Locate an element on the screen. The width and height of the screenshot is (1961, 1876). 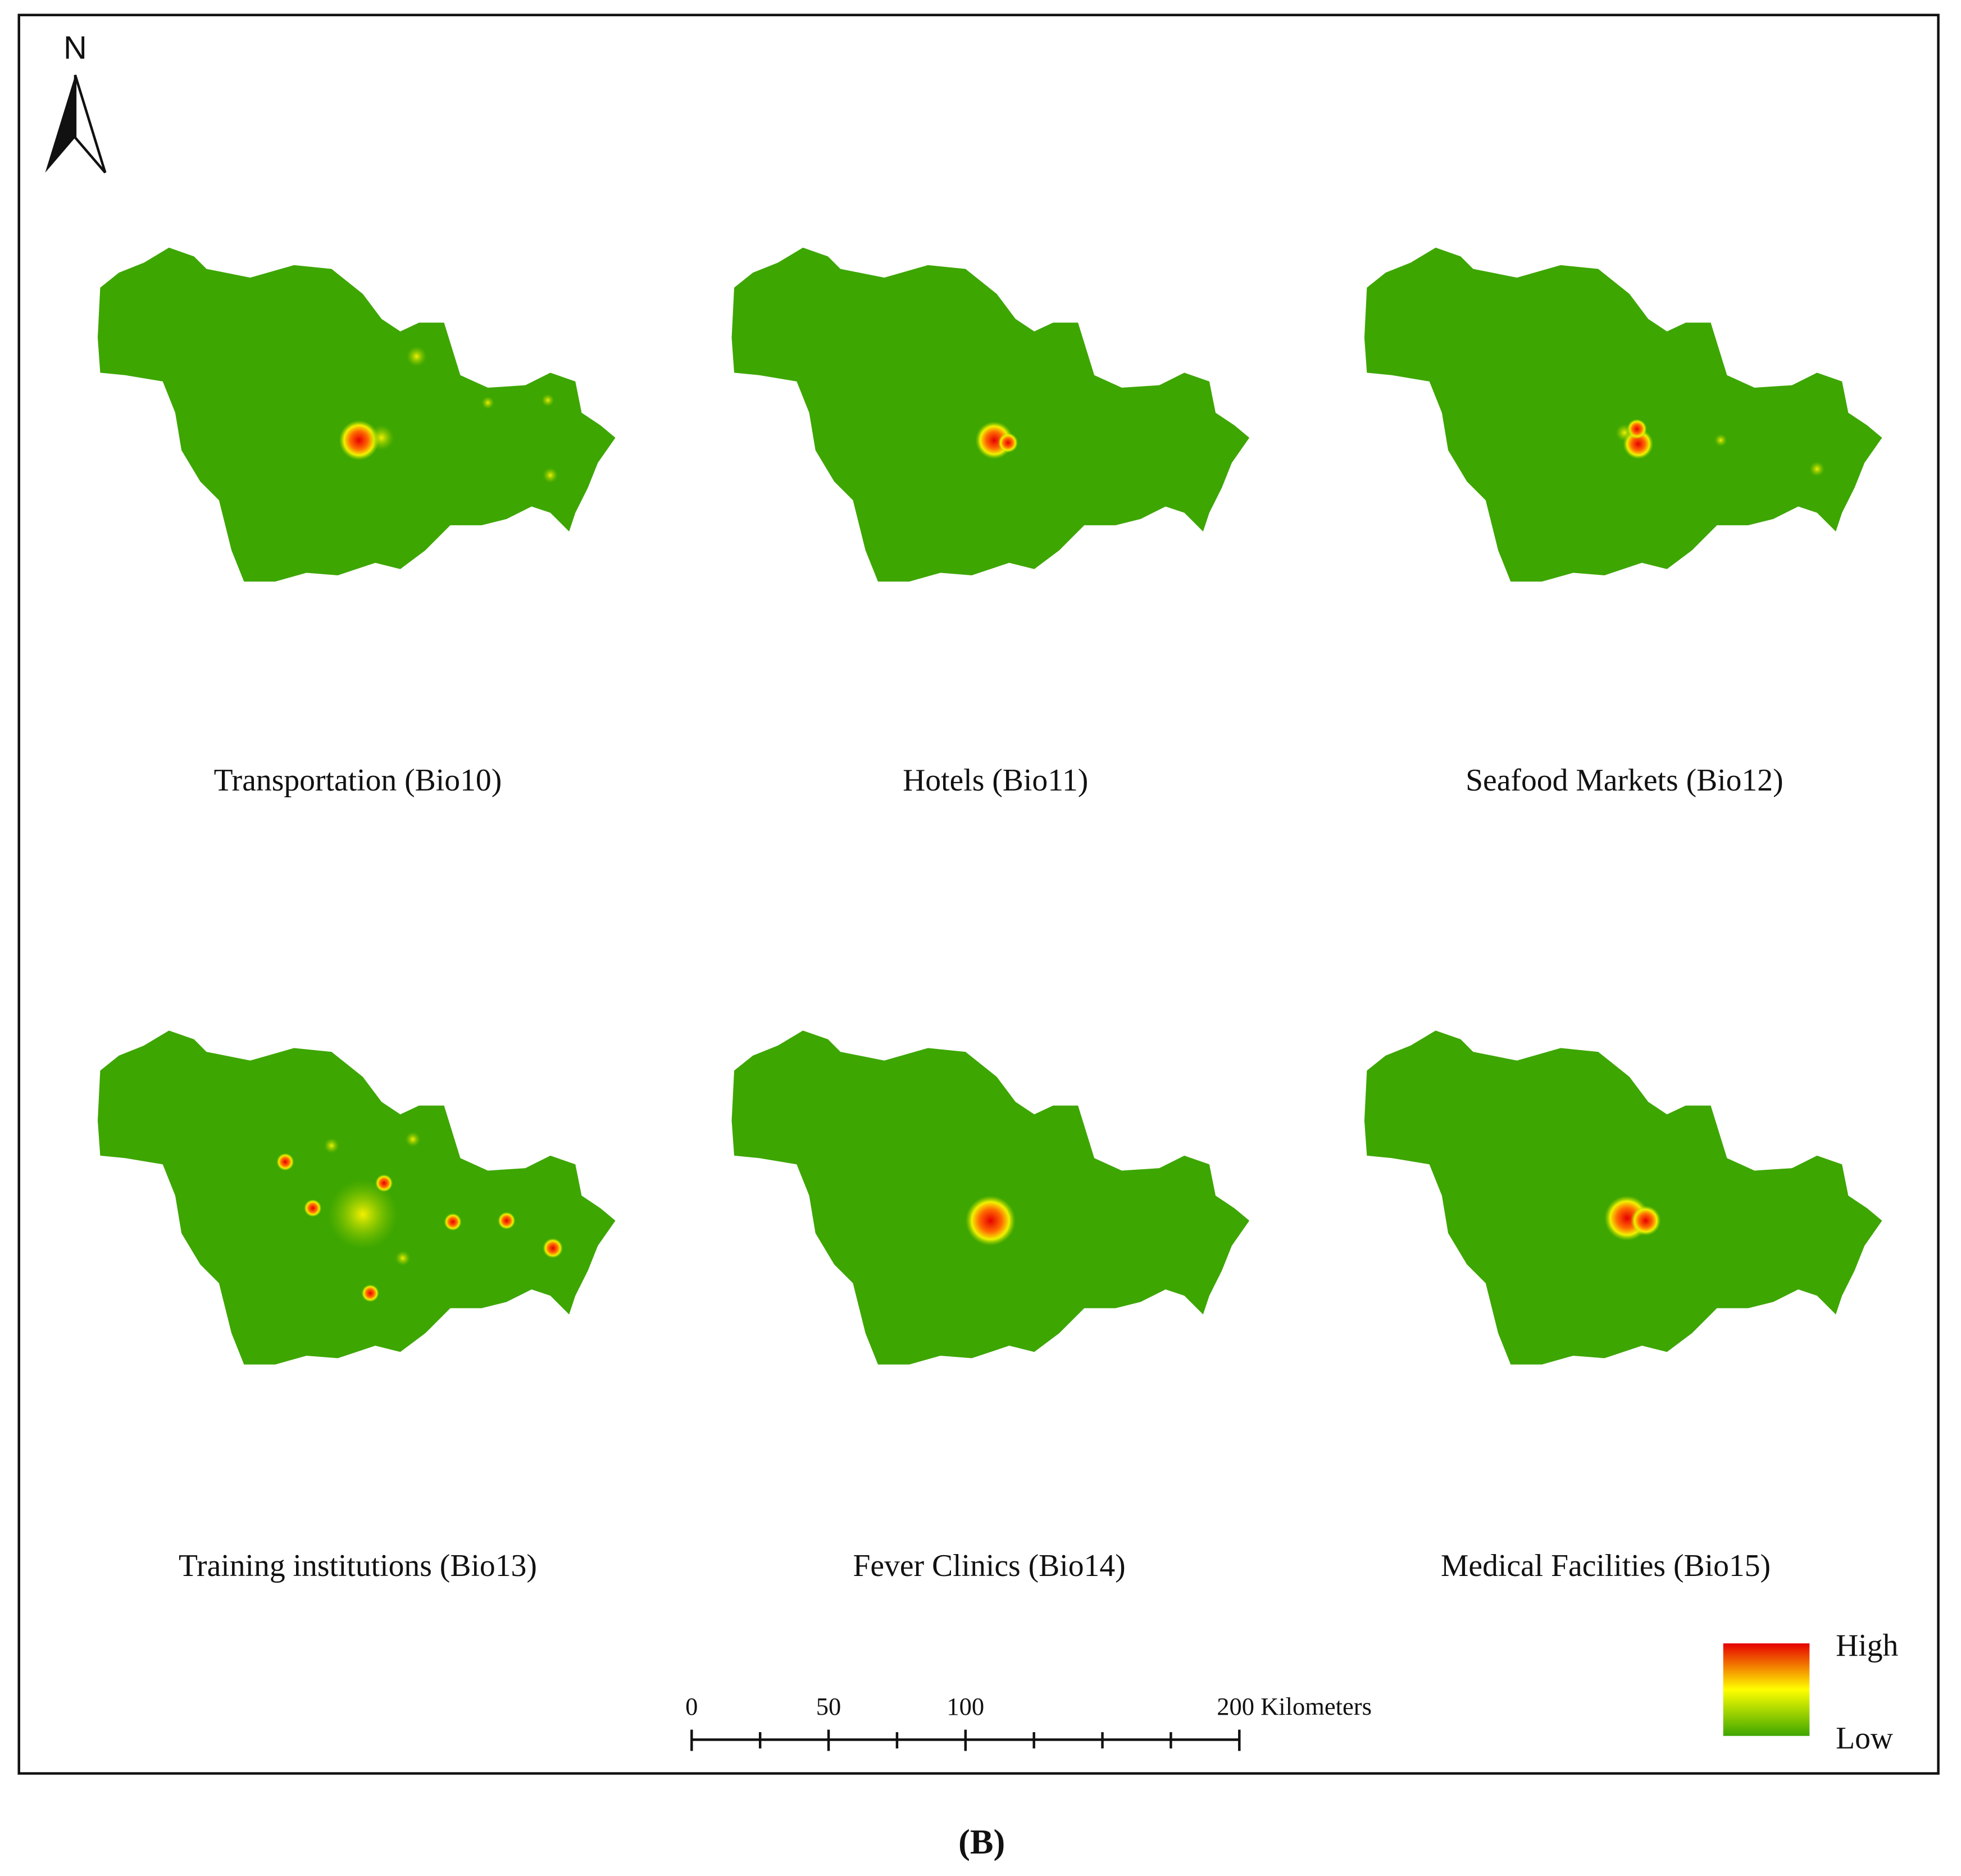
legend-high: High is located at coordinates (1867, 1646).